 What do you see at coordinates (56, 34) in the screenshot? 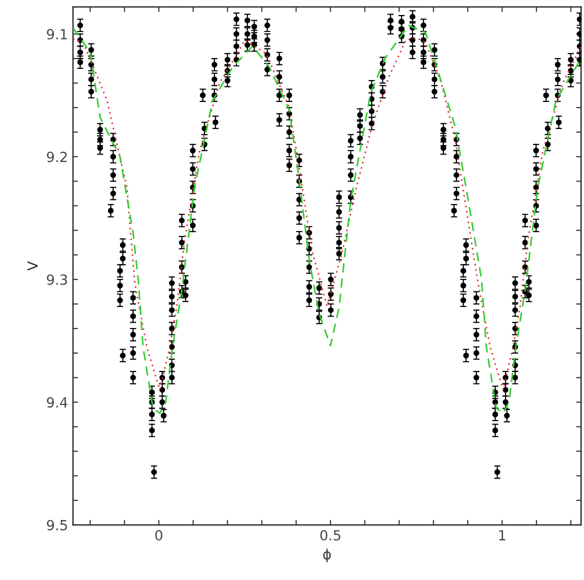
I see `y-tick-label: 9.1` at bounding box center [56, 34].